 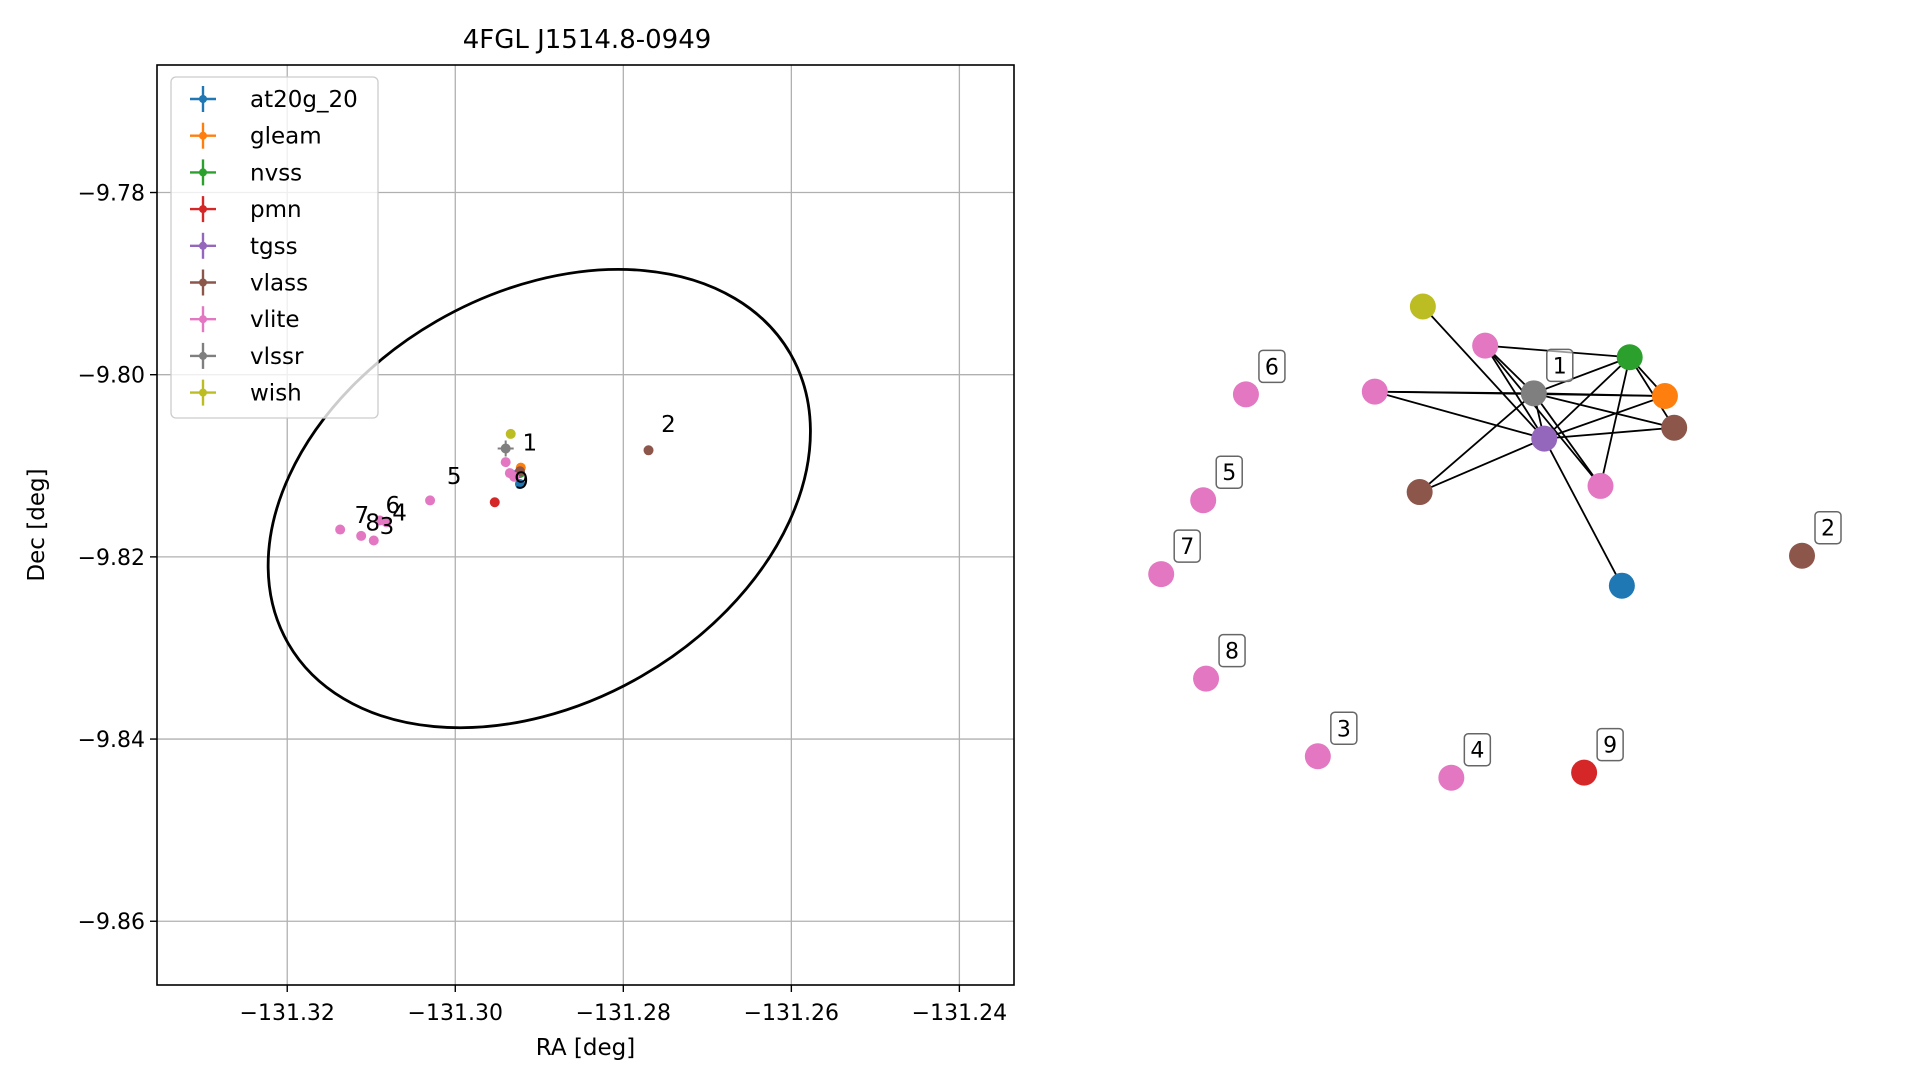 I want to click on legend-label: vlite, so click(x=275, y=320).